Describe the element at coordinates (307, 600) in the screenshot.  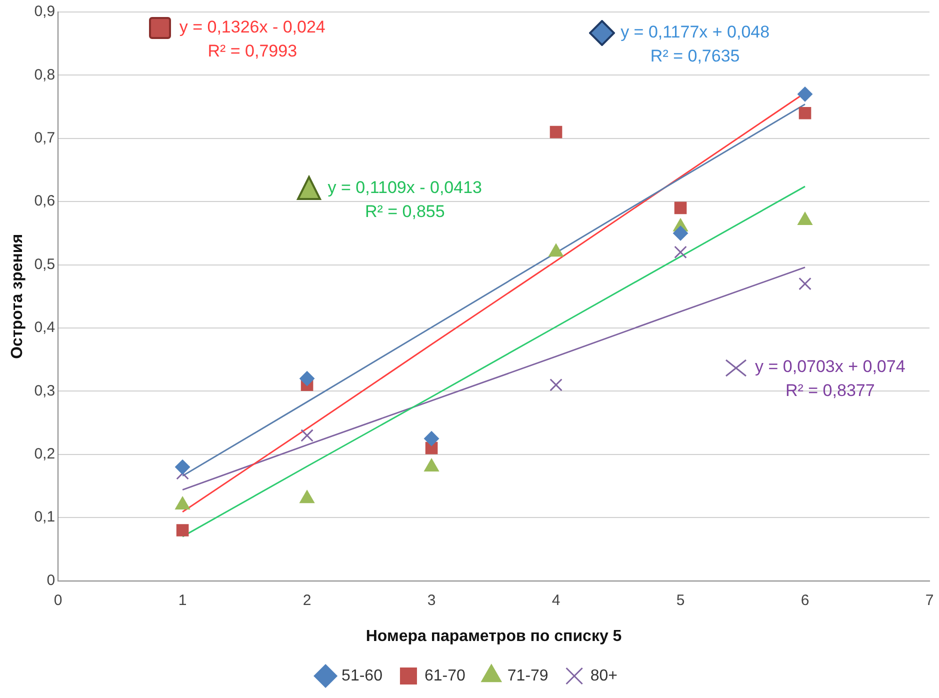
I see `x-tick-label: 2` at that location.